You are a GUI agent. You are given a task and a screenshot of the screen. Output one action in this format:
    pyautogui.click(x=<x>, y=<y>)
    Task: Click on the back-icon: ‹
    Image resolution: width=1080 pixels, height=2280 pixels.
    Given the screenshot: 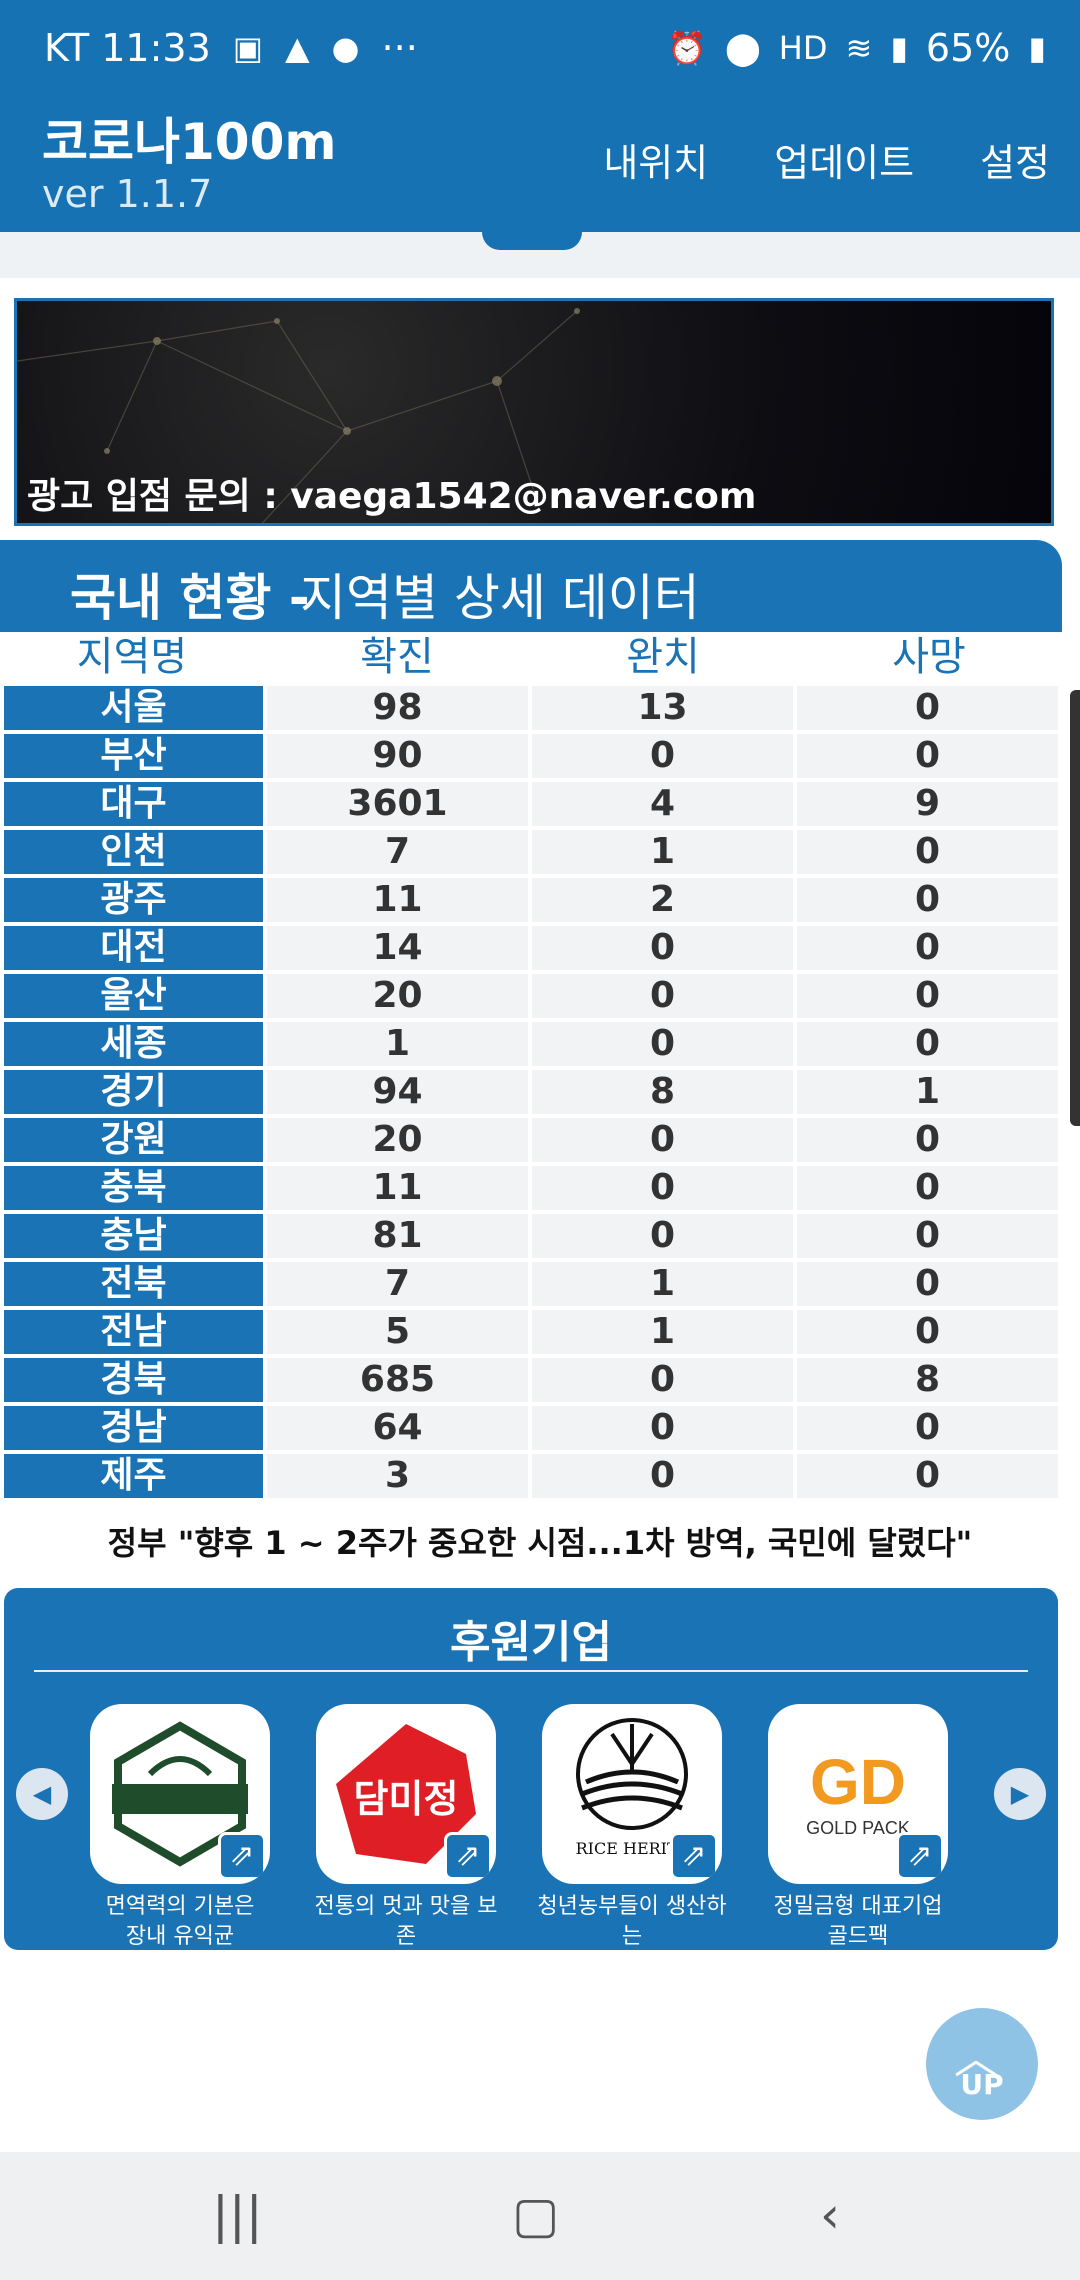 What is the action you would take?
    pyautogui.click(x=830, y=2215)
    